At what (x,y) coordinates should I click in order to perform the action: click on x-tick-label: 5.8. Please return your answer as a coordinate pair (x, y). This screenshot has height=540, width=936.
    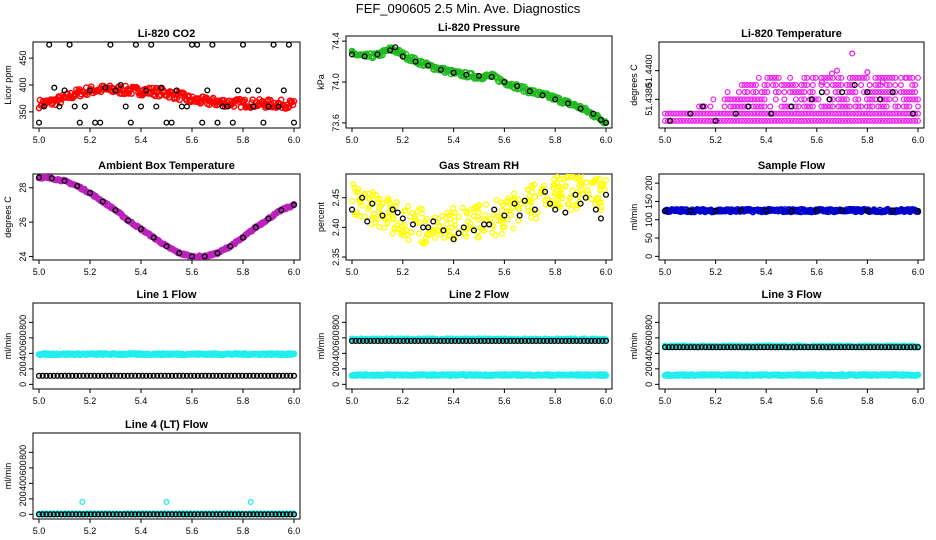
    Looking at the image, I should click on (555, 272).